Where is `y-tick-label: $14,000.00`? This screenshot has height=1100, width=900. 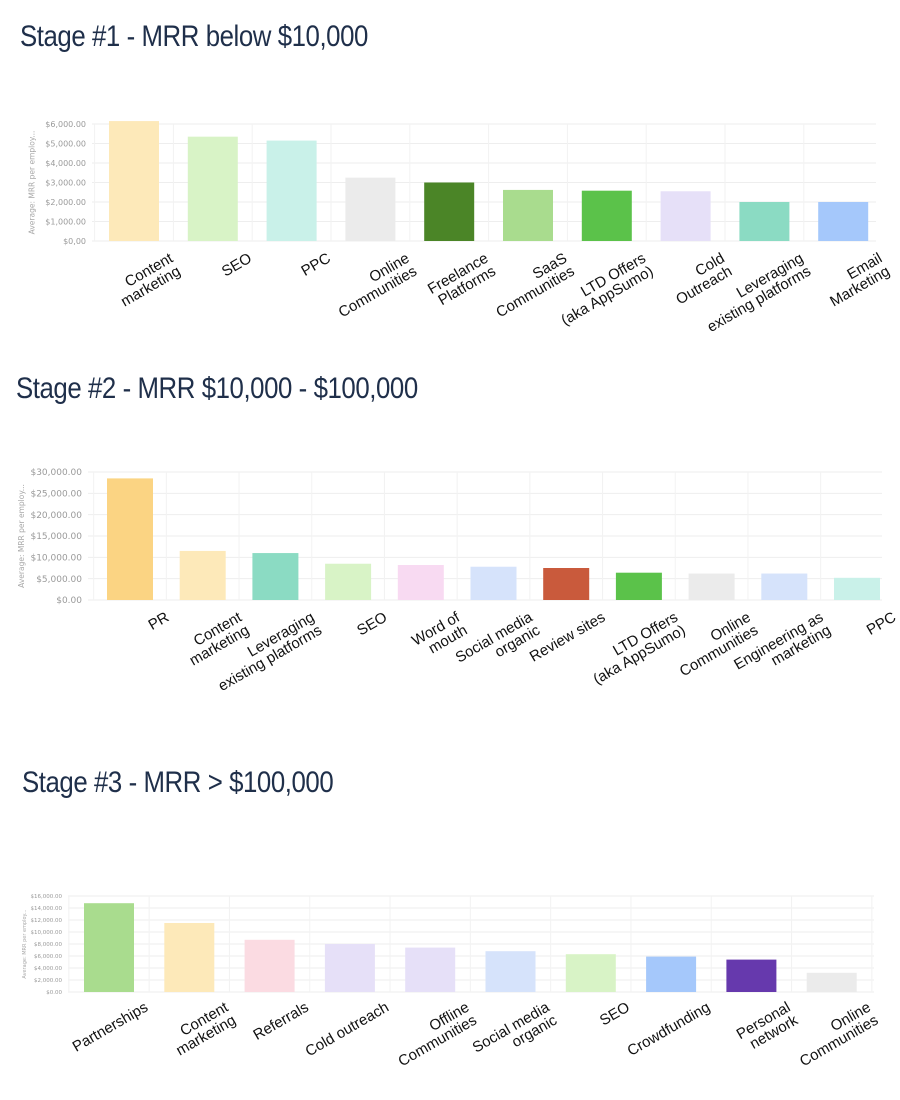 y-tick-label: $14,000.00 is located at coordinates (47, 909).